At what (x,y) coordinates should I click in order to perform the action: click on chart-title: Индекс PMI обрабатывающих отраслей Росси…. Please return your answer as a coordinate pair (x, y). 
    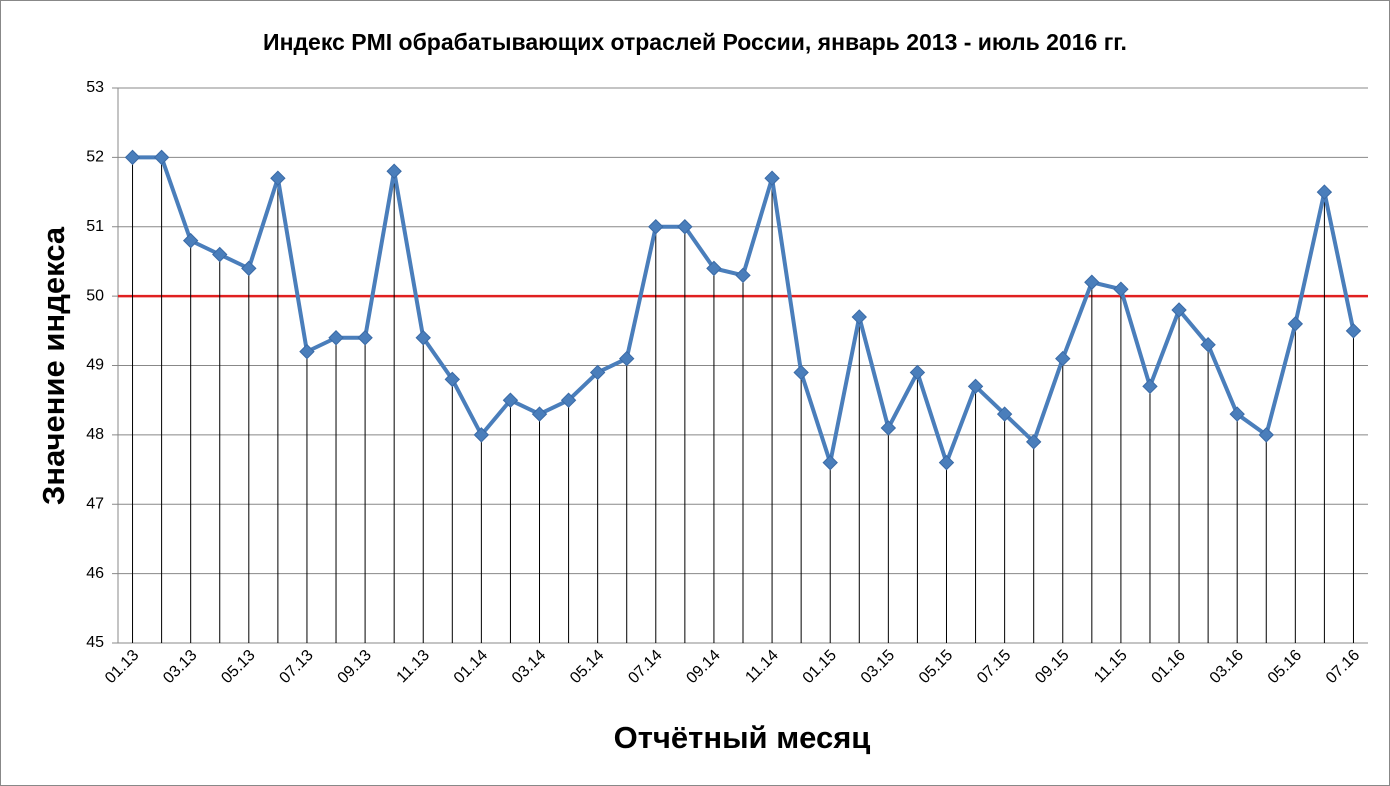
    Looking at the image, I should click on (695, 42).